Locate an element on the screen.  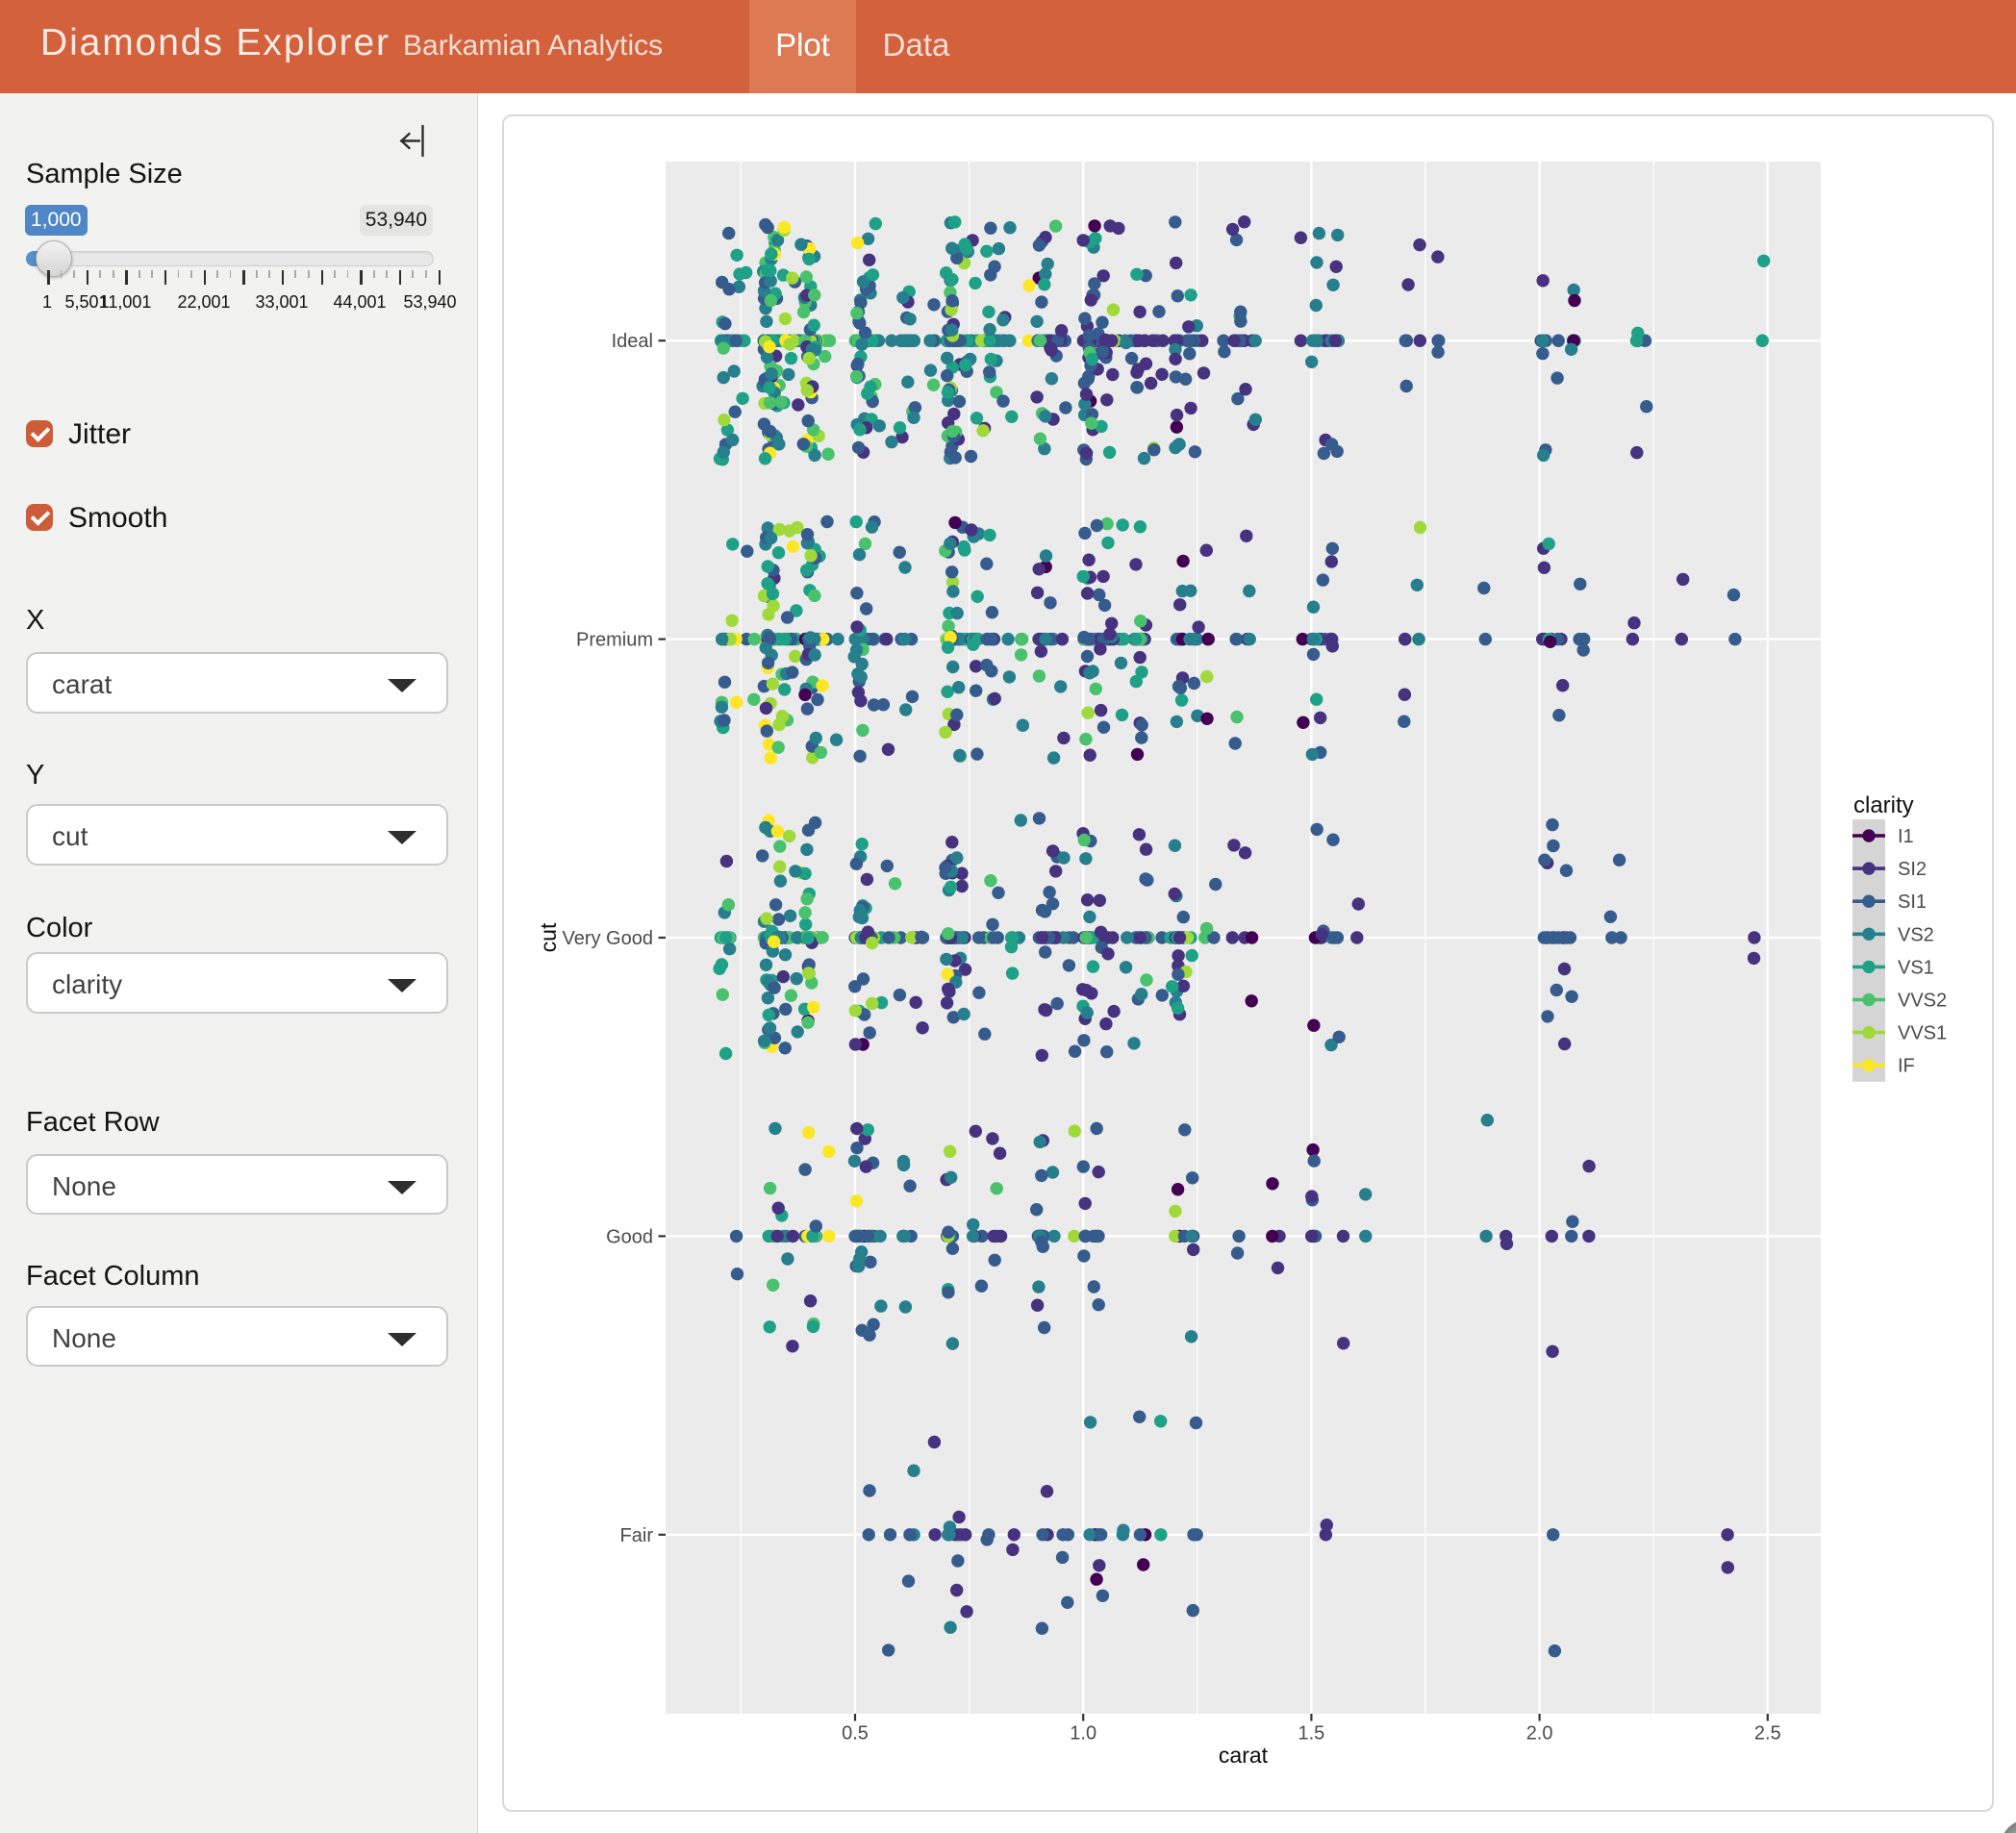
svg-text: Fair is located at coordinates (637, 1535).